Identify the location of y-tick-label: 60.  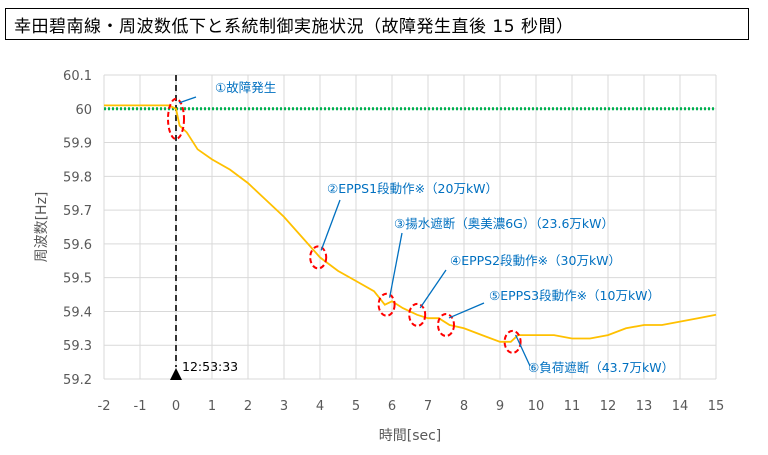
(83, 110).